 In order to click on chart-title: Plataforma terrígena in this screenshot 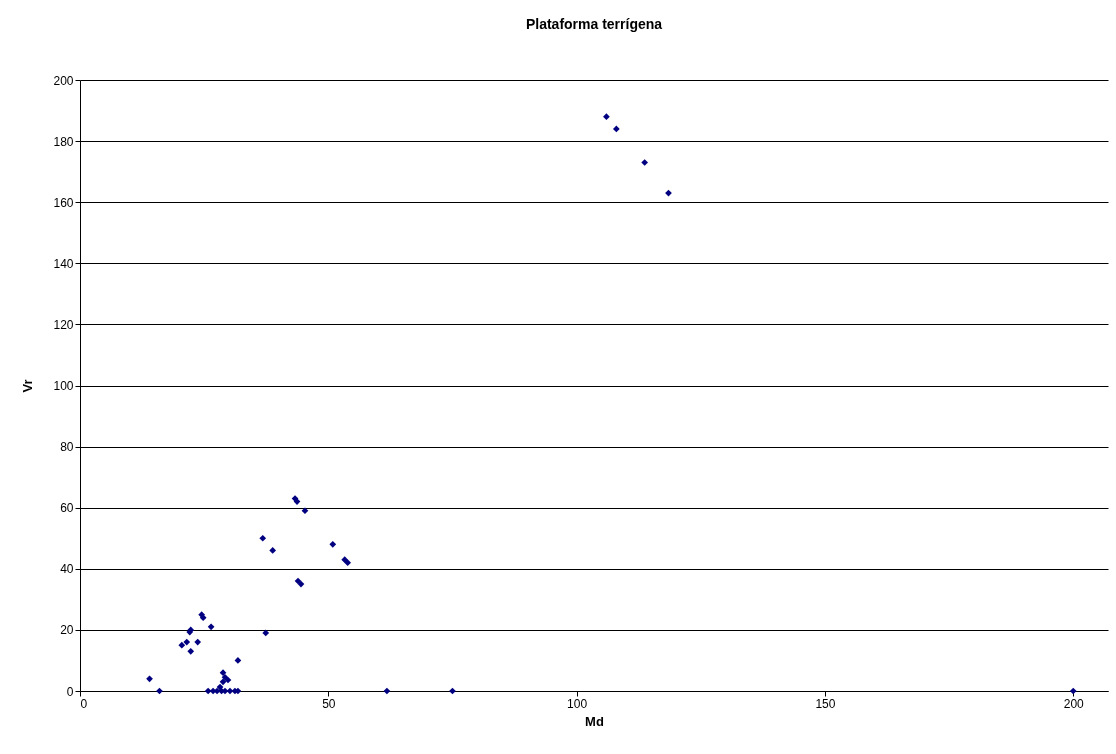, I will do `click(594, 24)`.